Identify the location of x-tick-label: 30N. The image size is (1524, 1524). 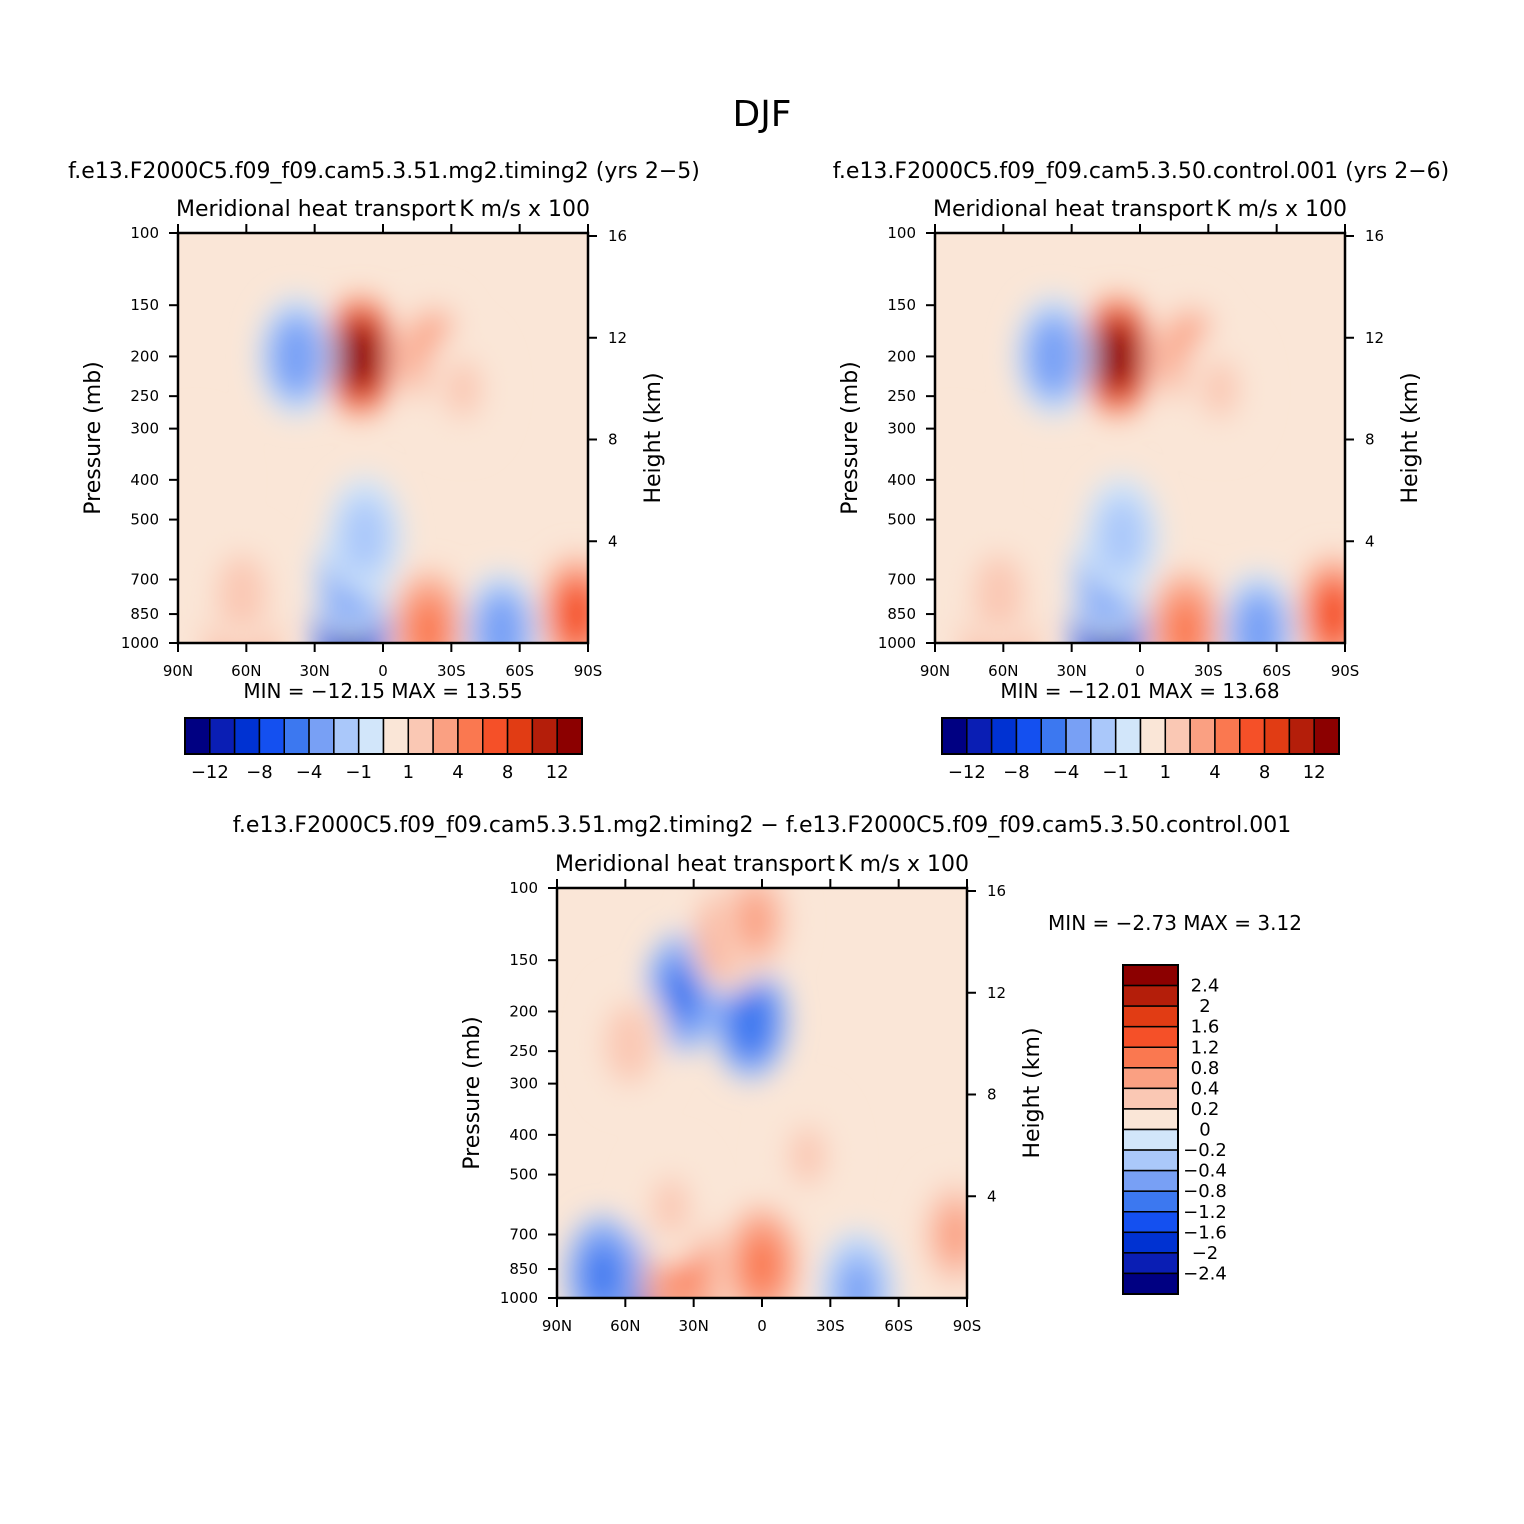
(1072, 671).